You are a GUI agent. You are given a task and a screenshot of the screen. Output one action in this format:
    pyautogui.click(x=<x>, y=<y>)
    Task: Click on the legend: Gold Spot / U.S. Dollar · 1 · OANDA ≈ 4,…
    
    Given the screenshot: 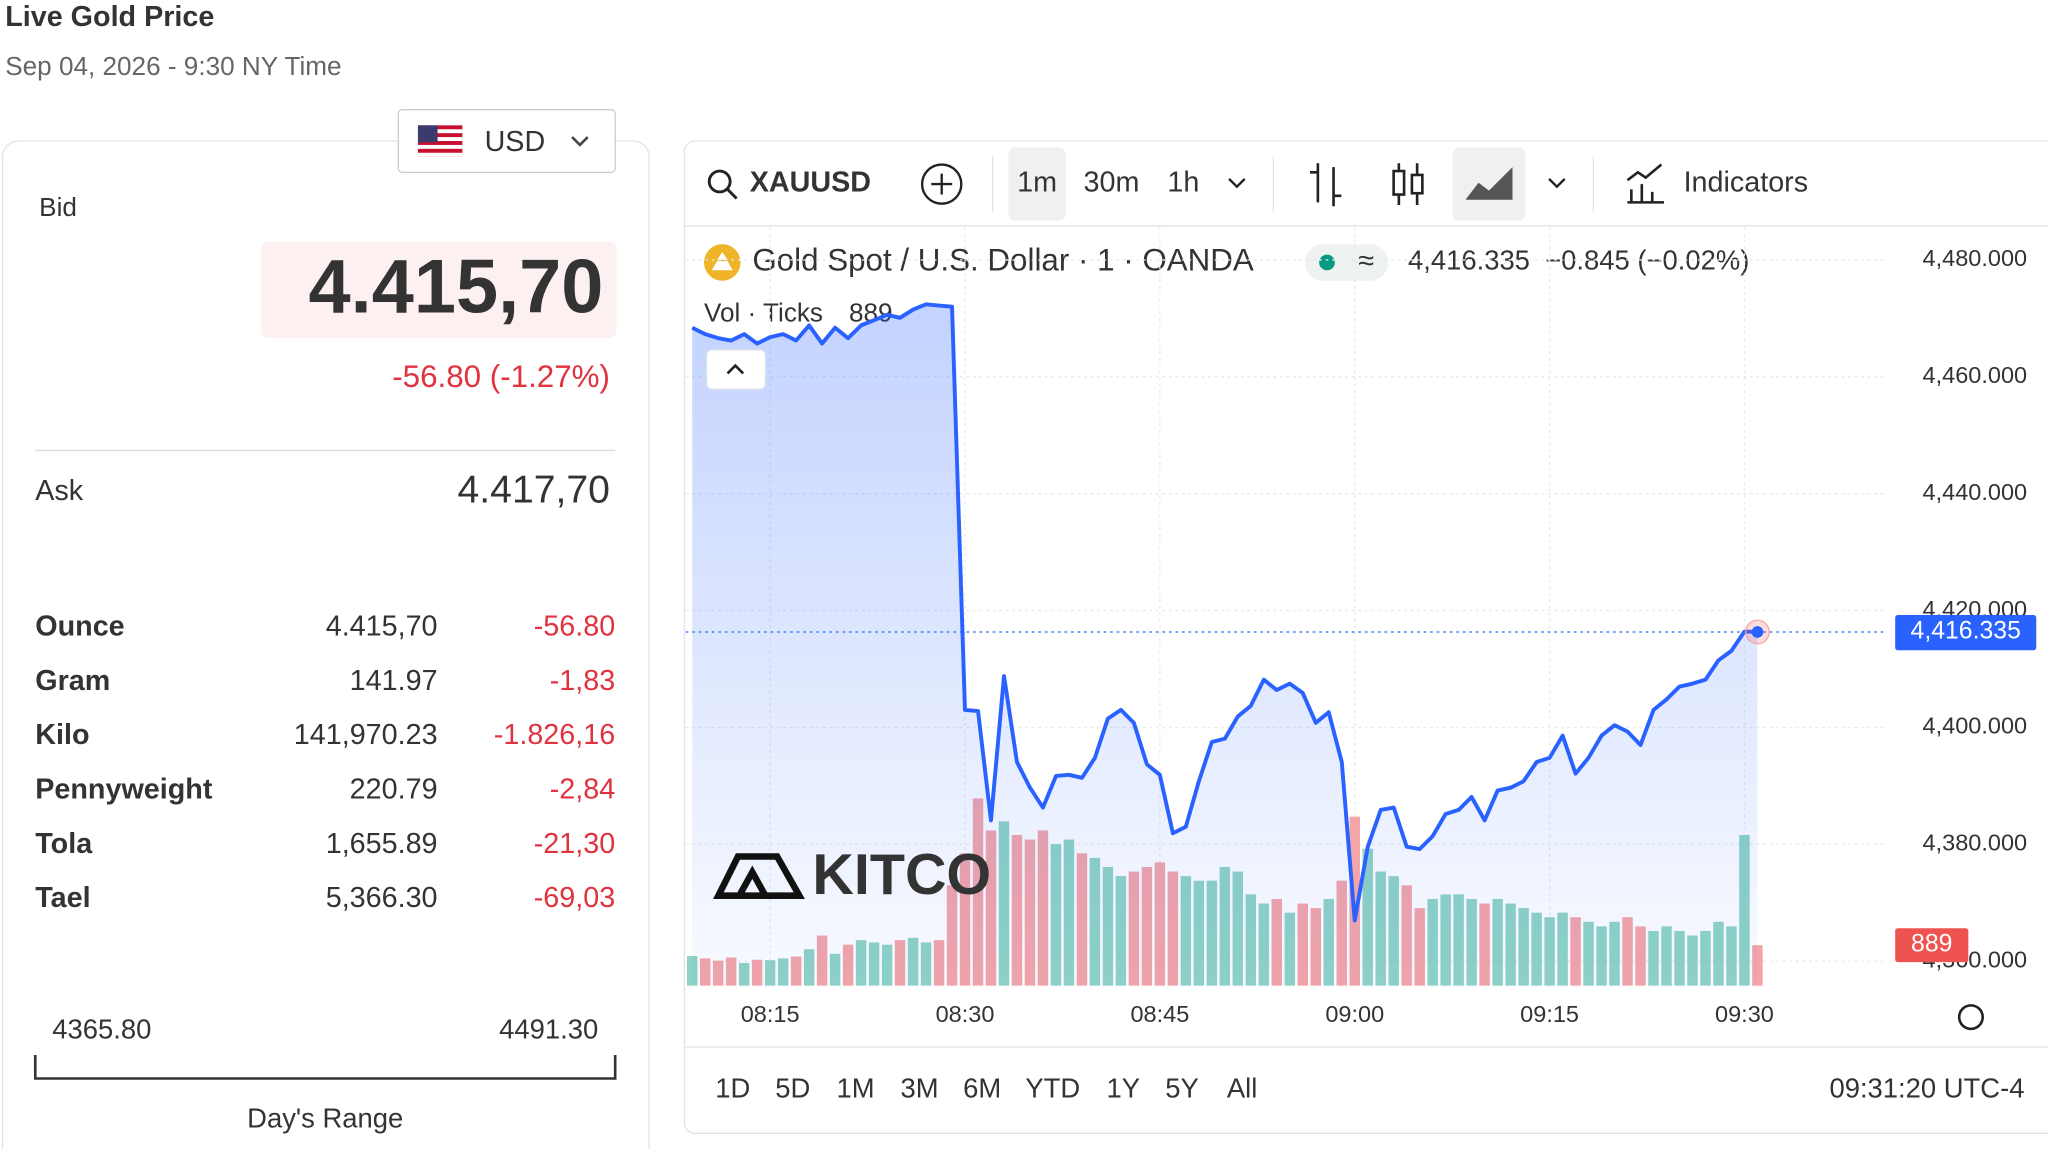 What is the action you would take?
    pyautogui.click(x=1226, y=285)
    